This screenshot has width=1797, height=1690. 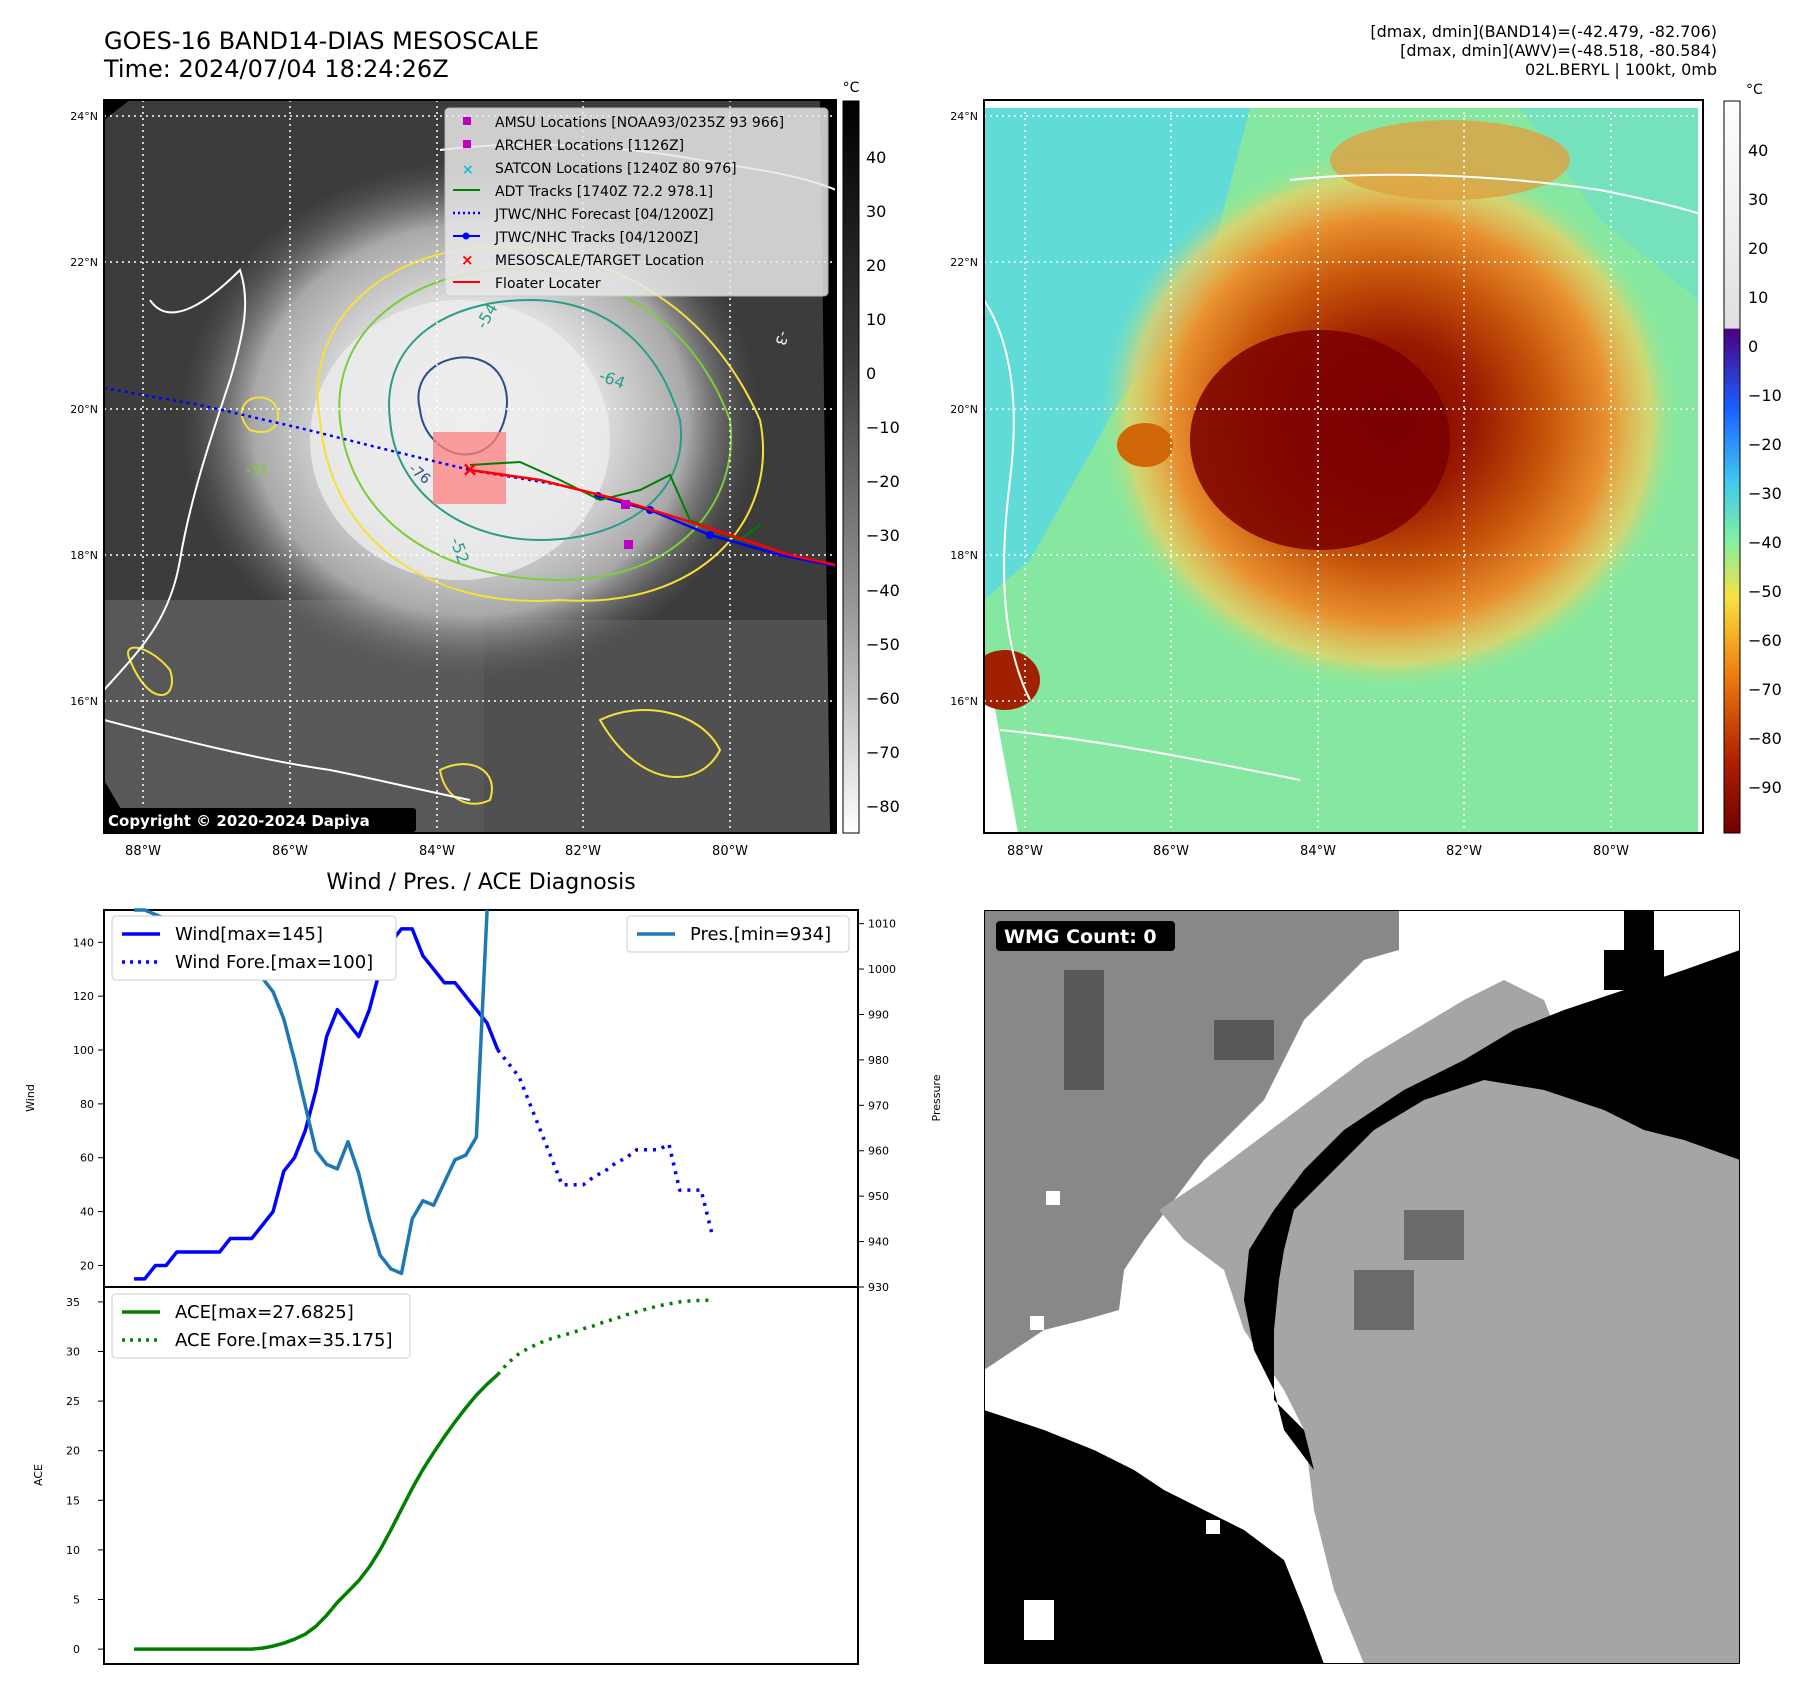 What do you see at coordinates (1621, 69) in the screenshot?
I see `storm-info: 02L.BERYL | 100kt, 0mb` at bounding box center [1621, 69].